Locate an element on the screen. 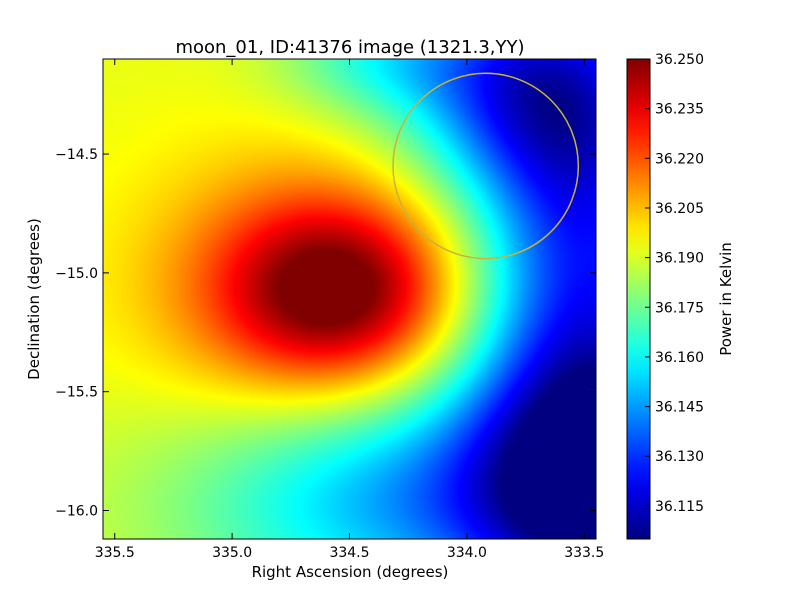  x-tick-label: 335.5 is located at coordinates (115, 553).